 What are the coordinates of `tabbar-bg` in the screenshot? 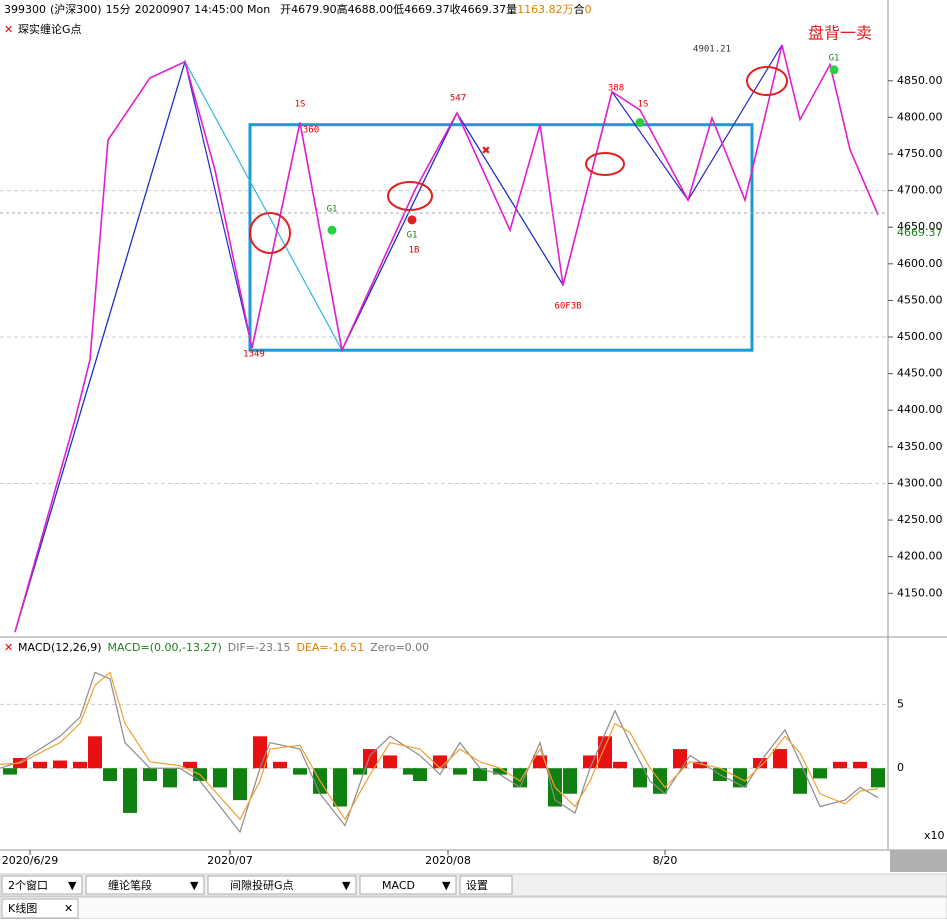 It's located at (473, 908).